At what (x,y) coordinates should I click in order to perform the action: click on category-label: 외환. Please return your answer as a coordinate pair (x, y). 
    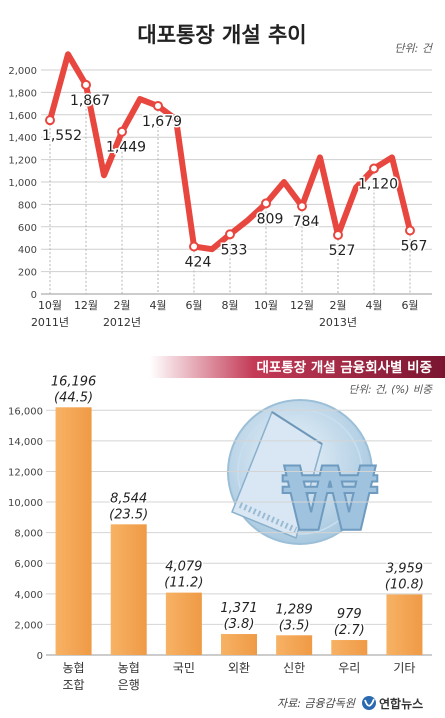
    Looking at the image, I should click on (239, 668).